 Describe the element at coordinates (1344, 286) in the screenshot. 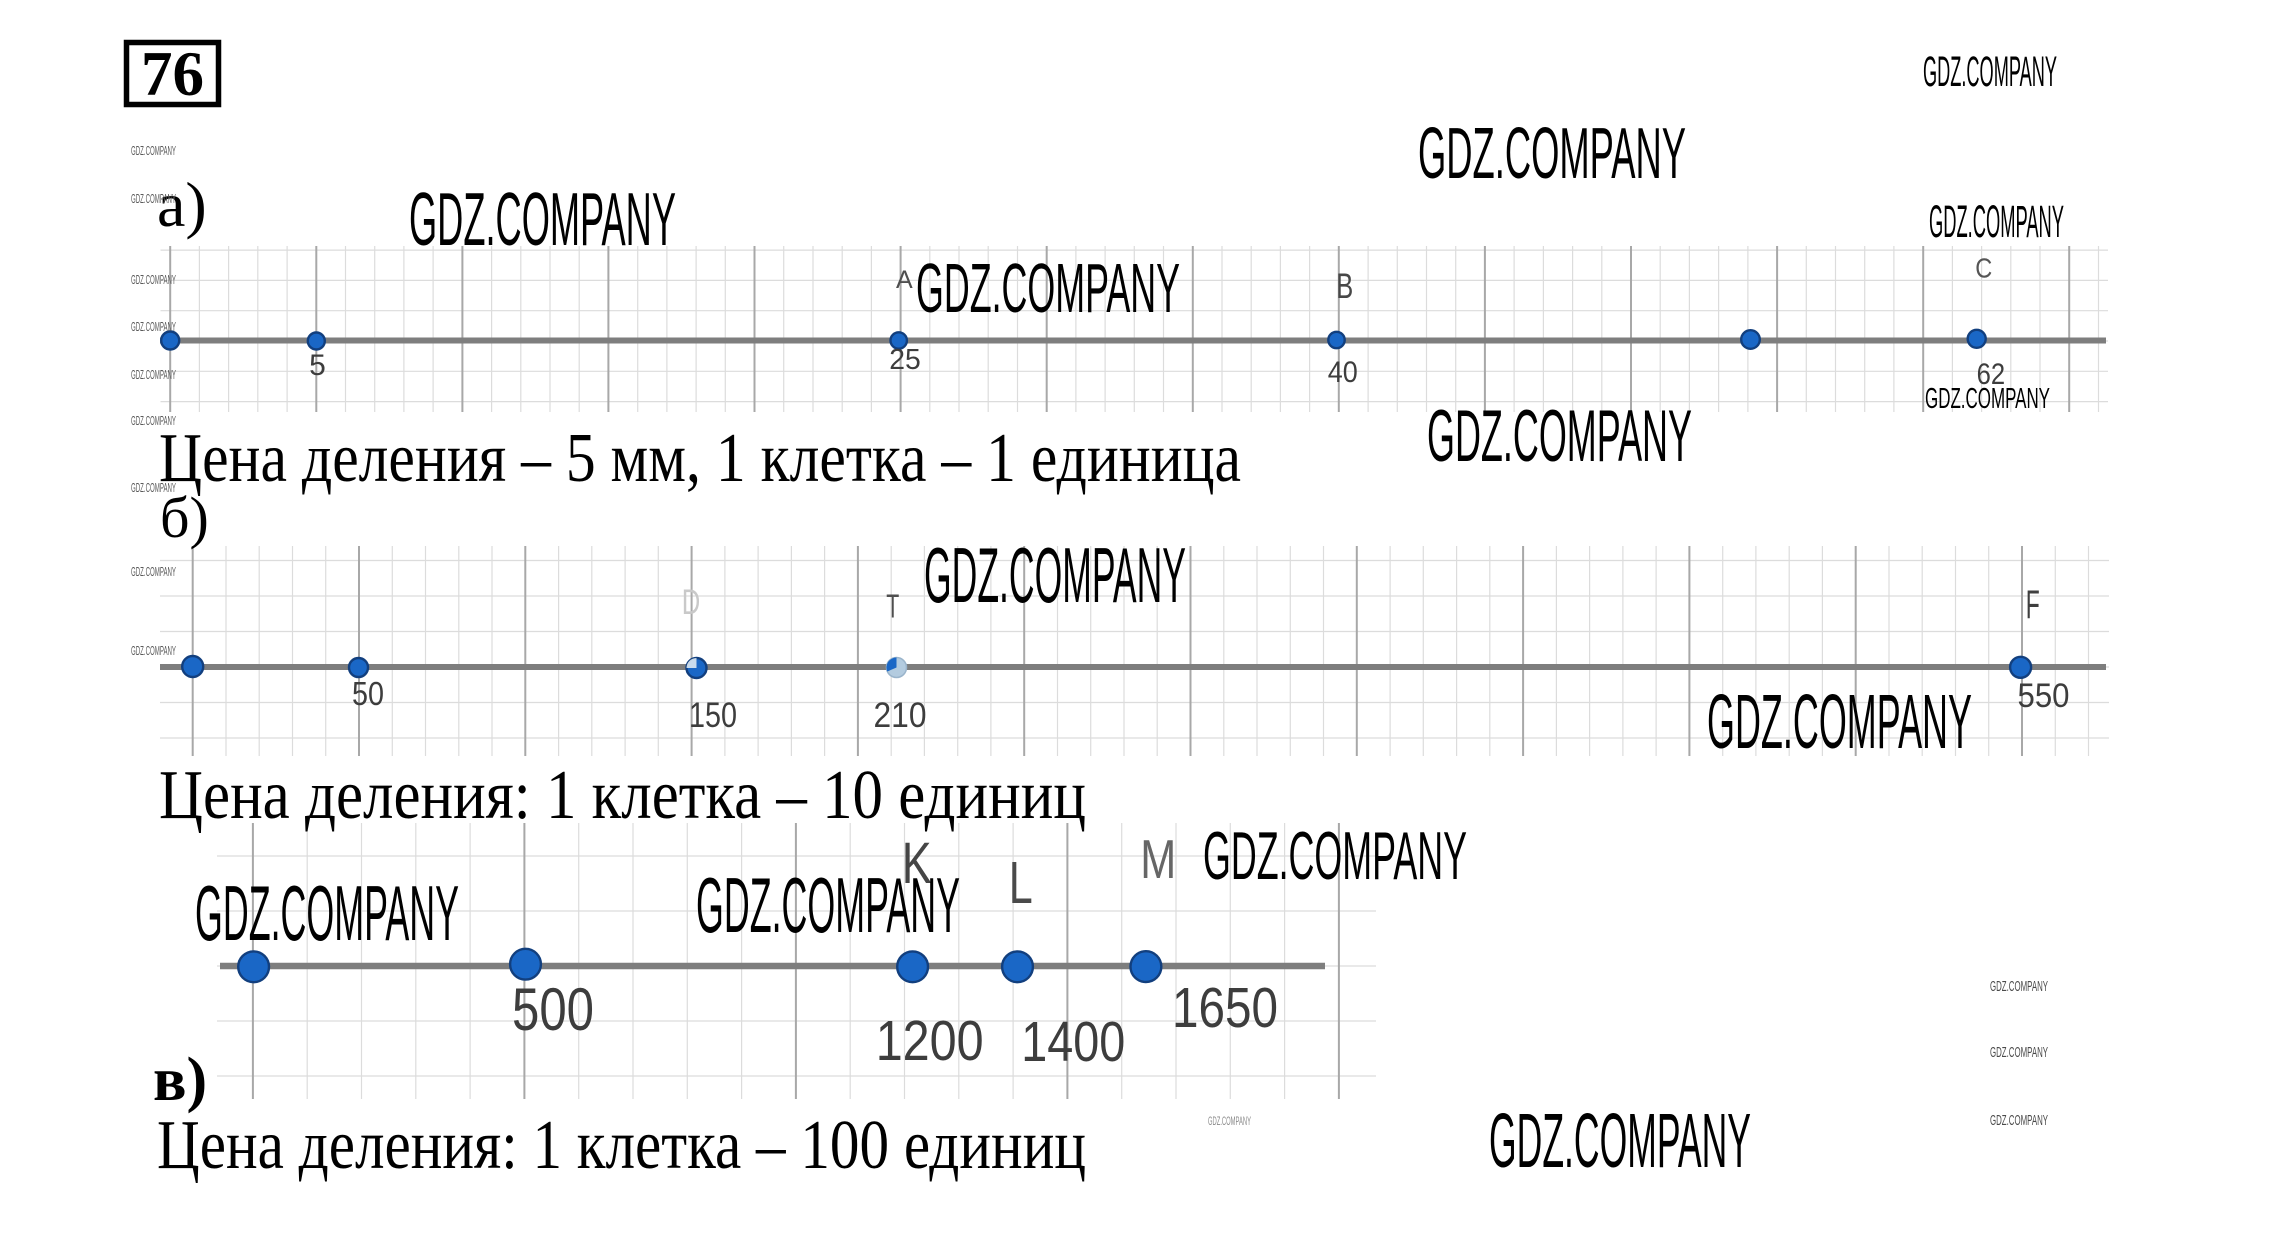

I see `svg-text: B` at that location.